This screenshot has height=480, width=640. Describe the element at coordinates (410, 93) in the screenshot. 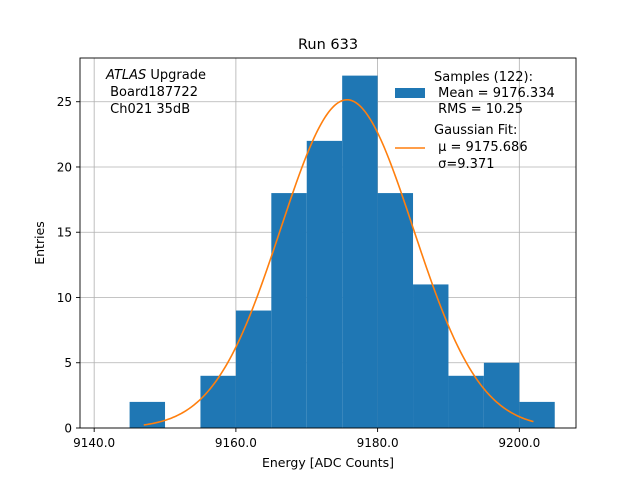

I see `legend-histogram-swatch` at that location.